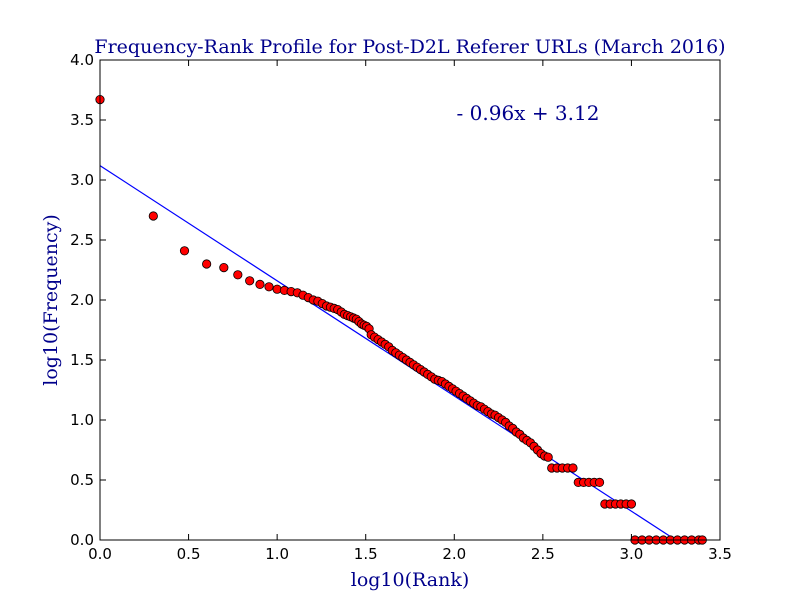  Describe the element at coordinates (189, 554) in the screenshot. I see `x-tick-label: 0.5` at that location.